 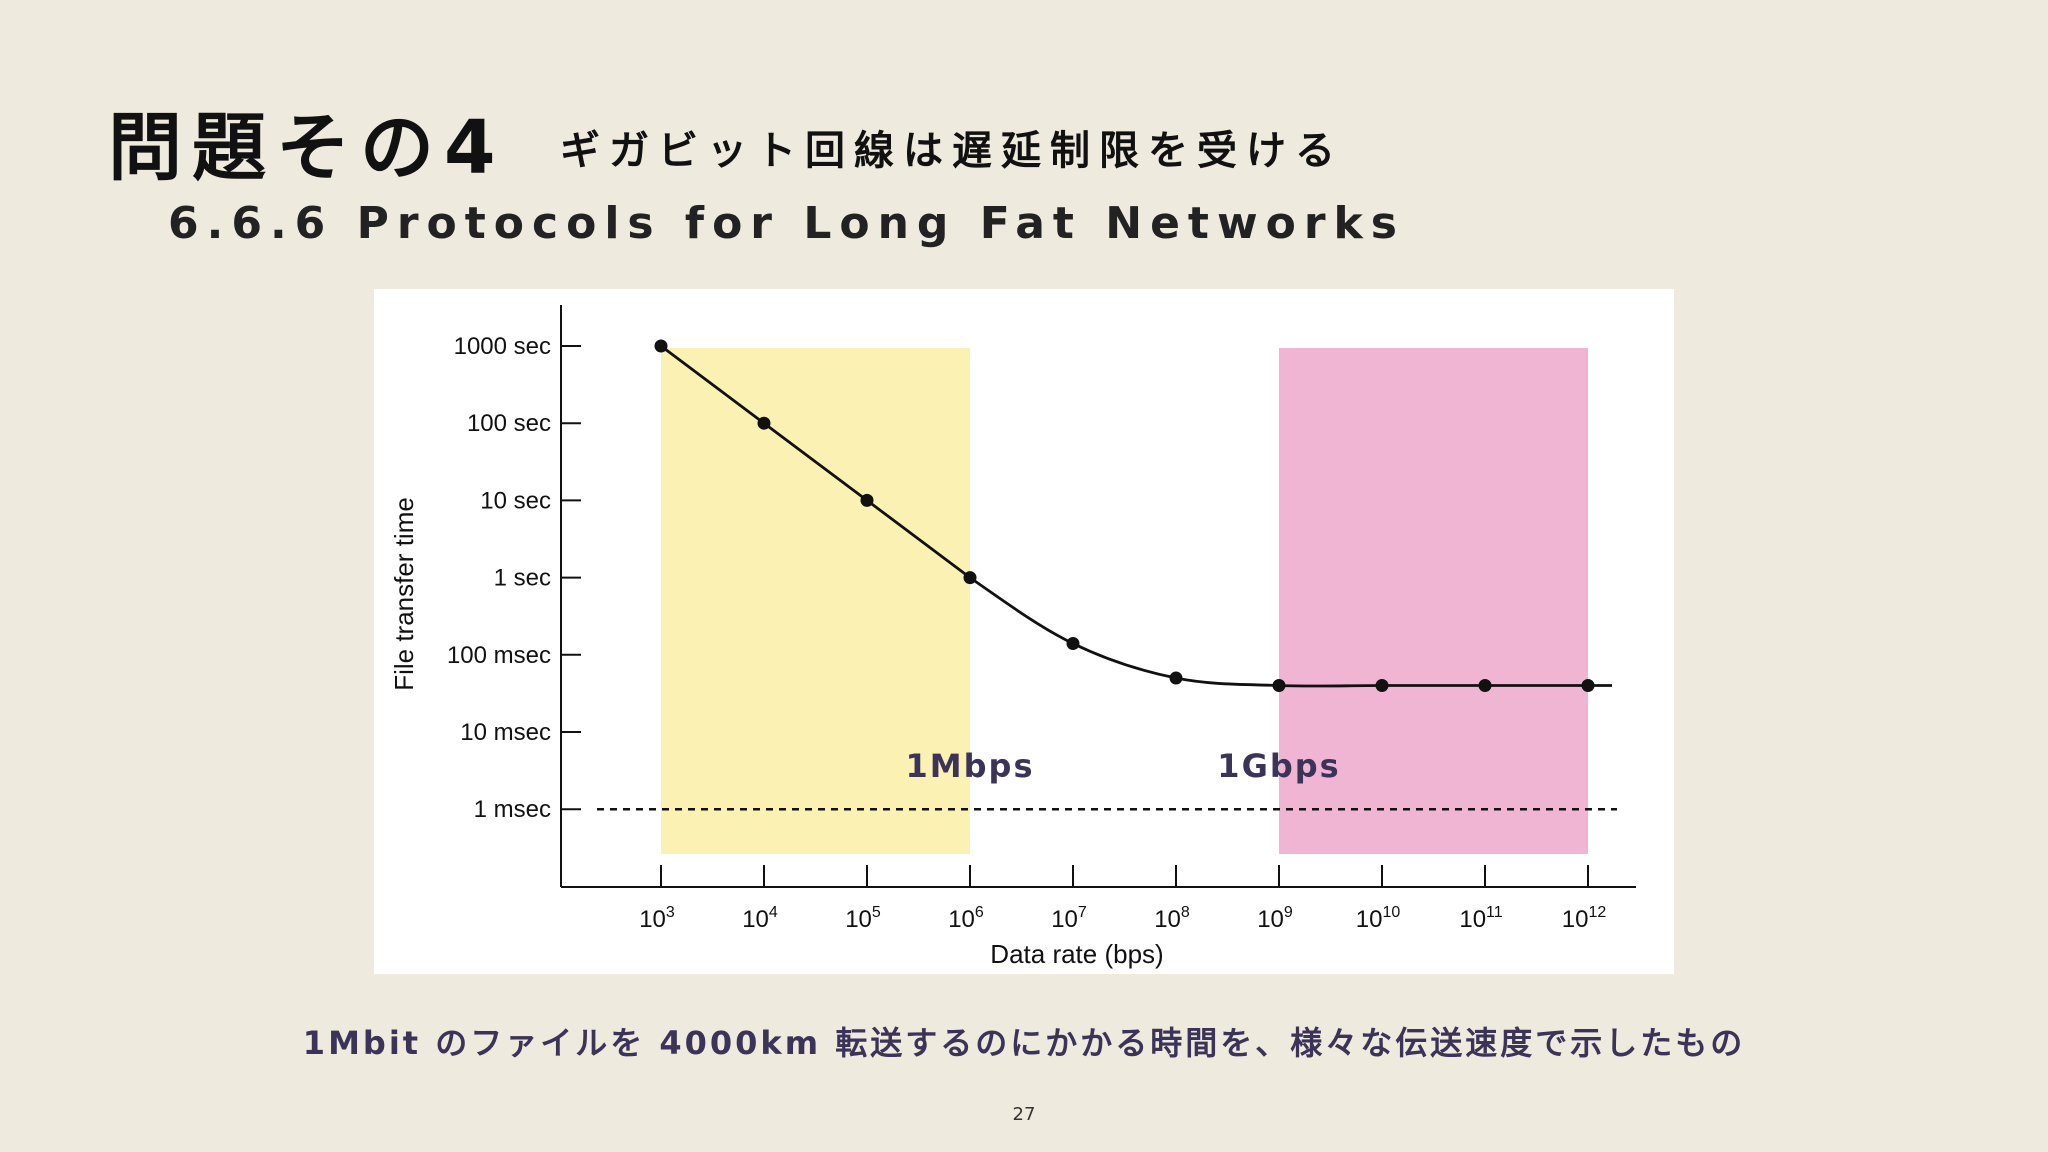 What do you see at coordinates (404, 594) in the screenshot?
I see `y-axis-title: File transfer time` at bounding box center [404, 594].